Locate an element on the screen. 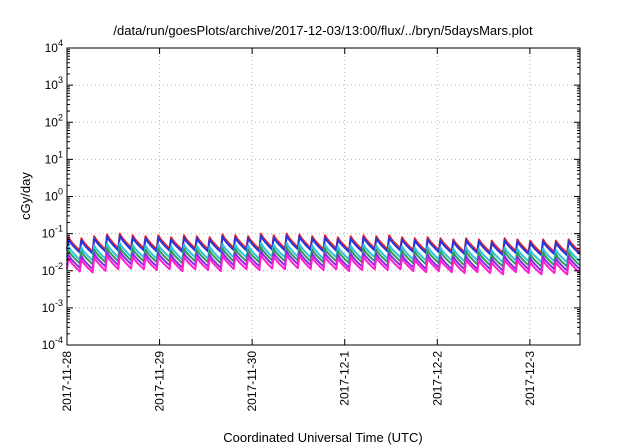  y-tick-label: 10⁻¹ is located at coordinates (52, 232).